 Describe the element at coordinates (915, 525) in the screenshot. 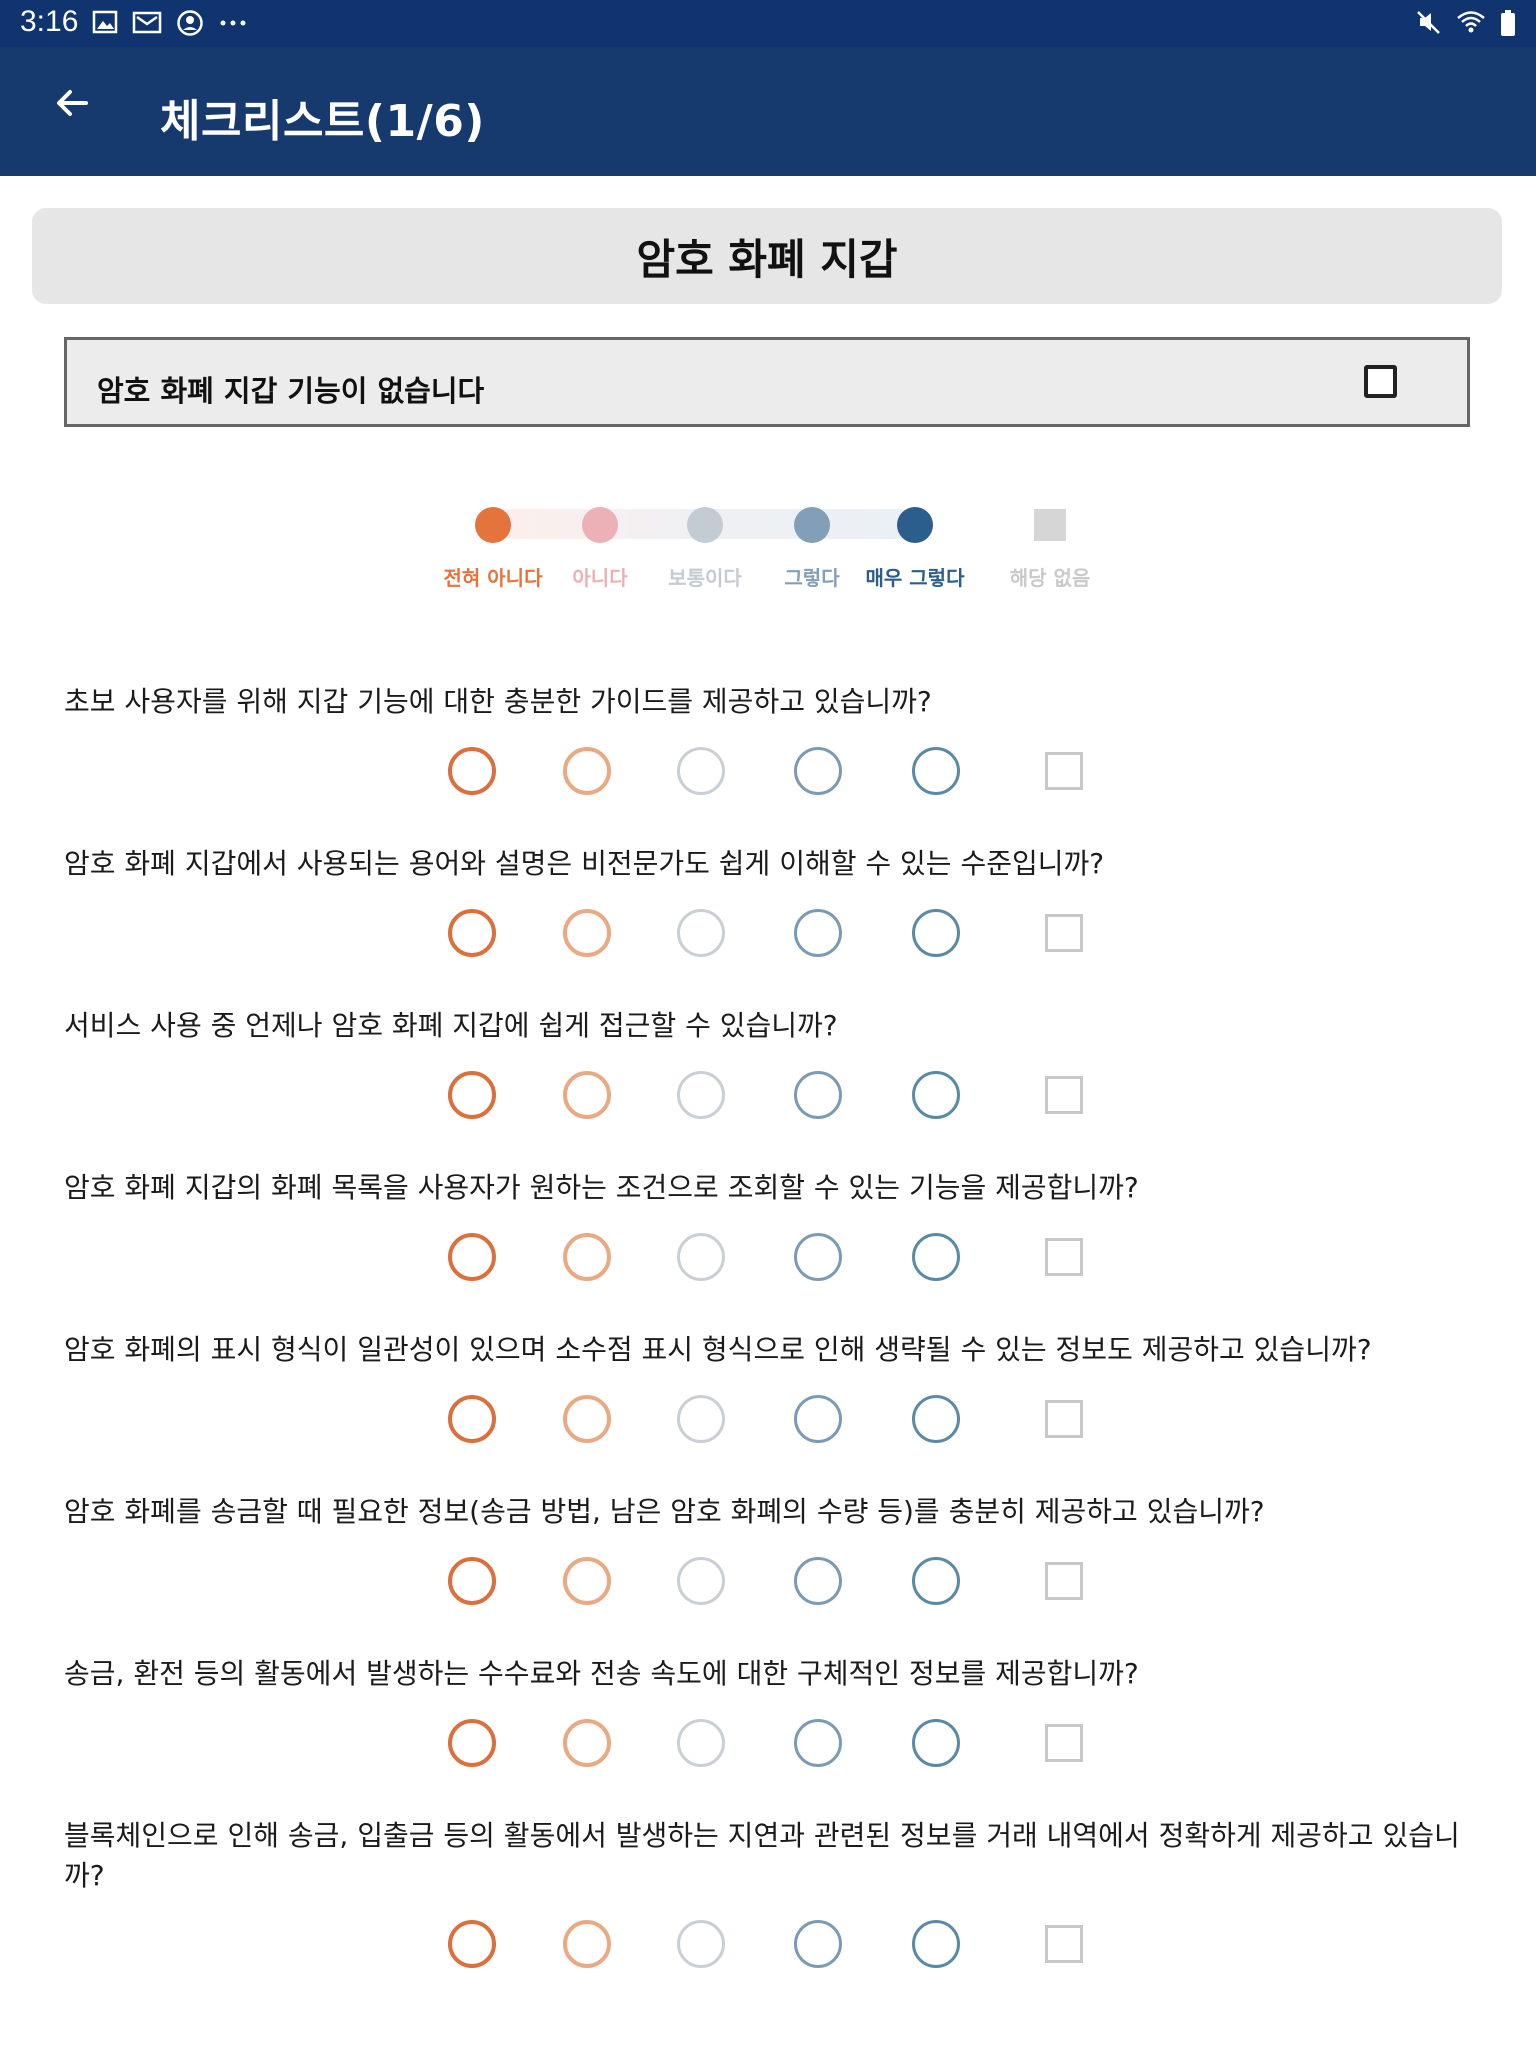

I see `legend-dot-strongly-agree` at that location.